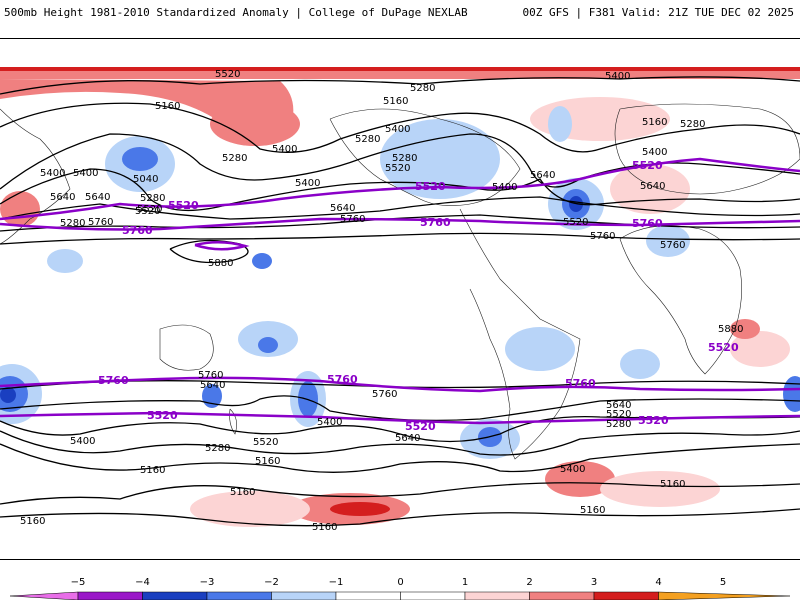  Describe the element at coordinates (142, 582) in the screenshot. I see `colorbar-tick-label: −4` at that location.